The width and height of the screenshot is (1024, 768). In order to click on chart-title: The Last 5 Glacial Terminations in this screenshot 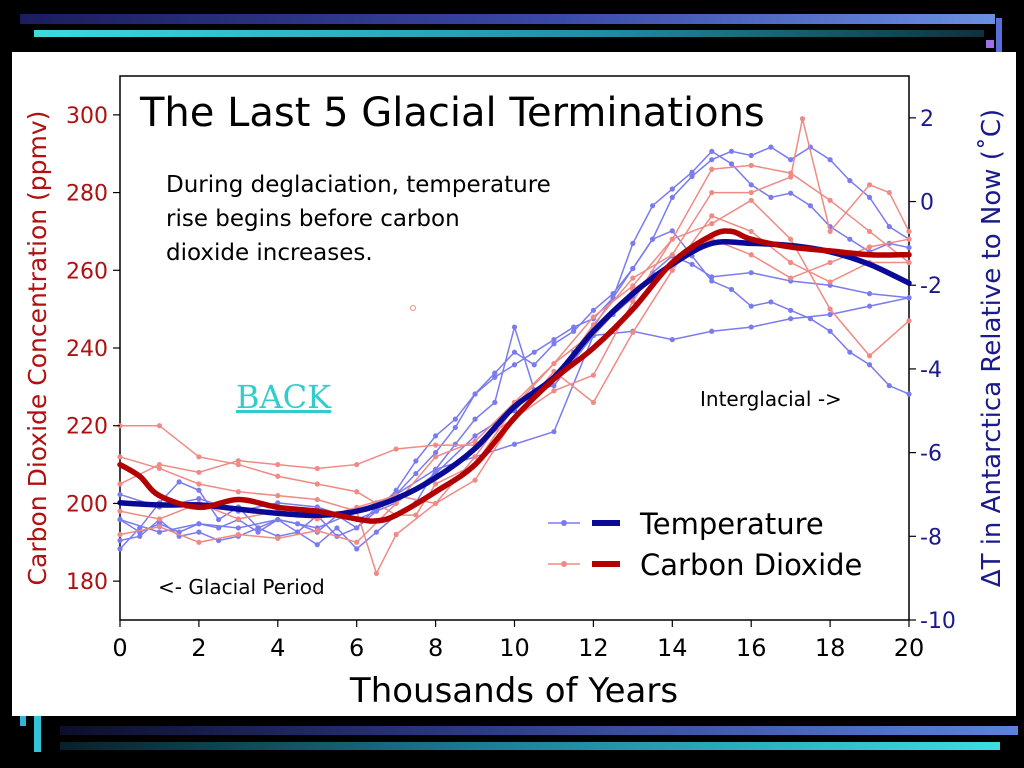, I will do `click(452, 113)`.